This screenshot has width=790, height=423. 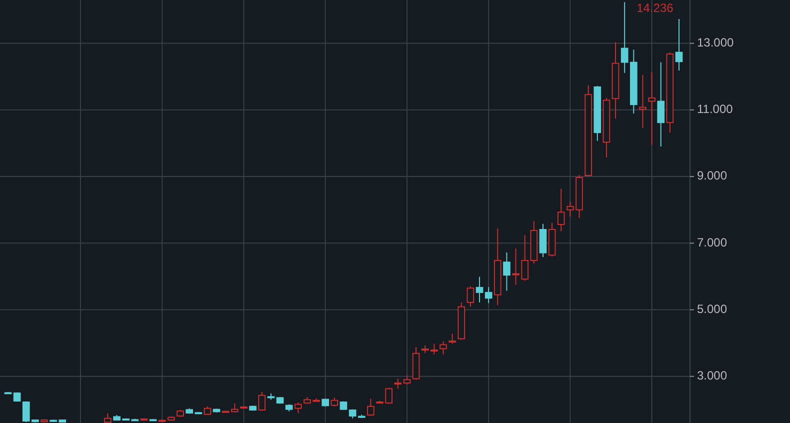 I want to click on y-tick-label: 5.000, so click(x=712, y=309).